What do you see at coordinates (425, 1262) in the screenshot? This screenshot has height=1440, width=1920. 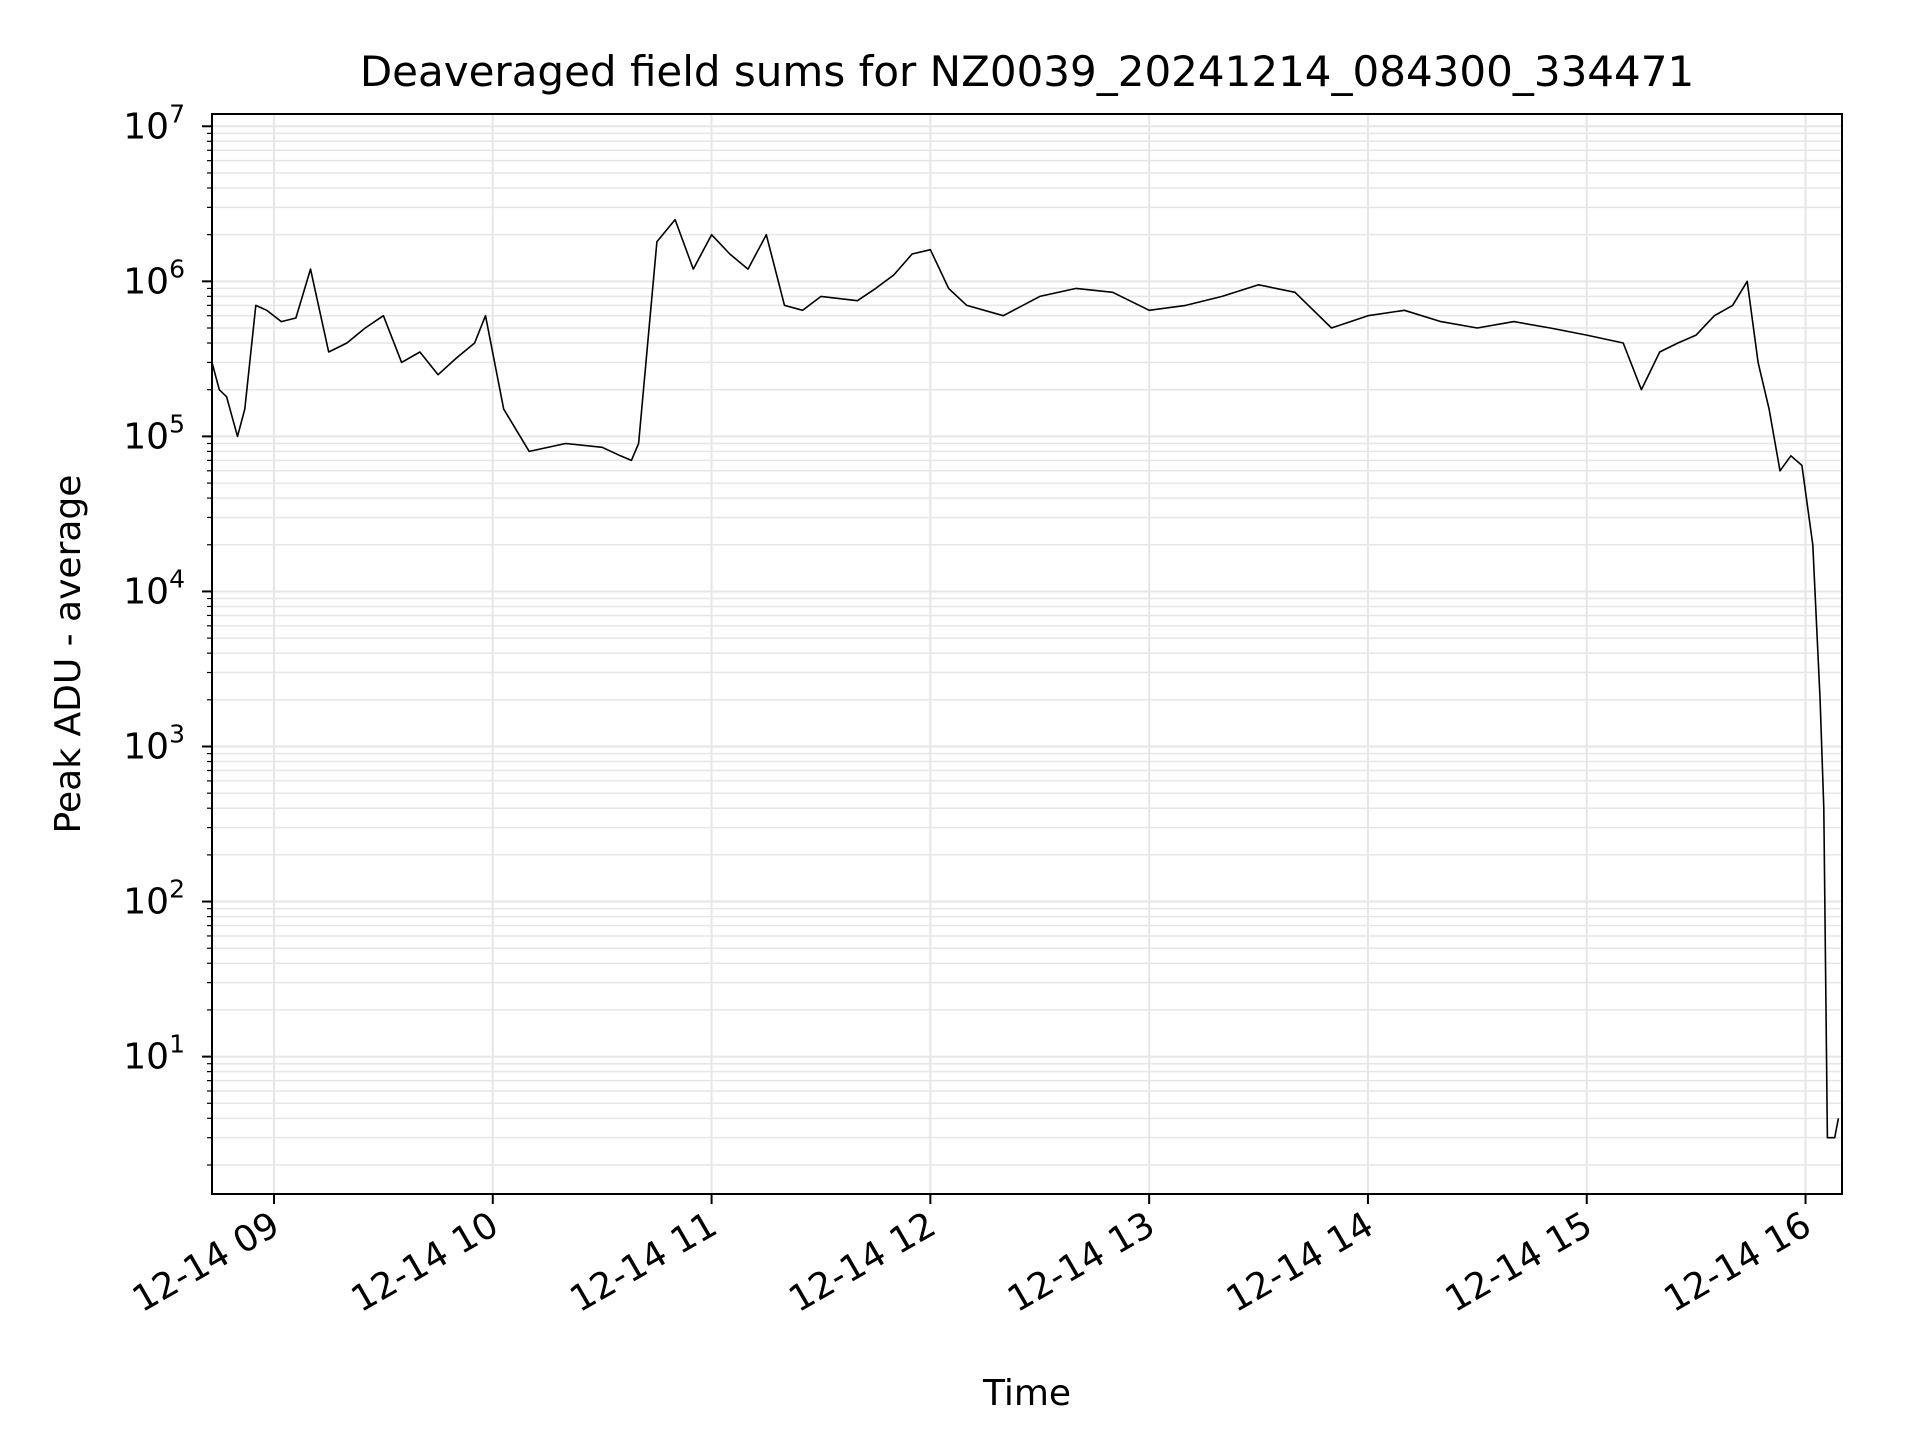 I see `x-tick-label: 12-14 10` at bounding box center [425, 1262].